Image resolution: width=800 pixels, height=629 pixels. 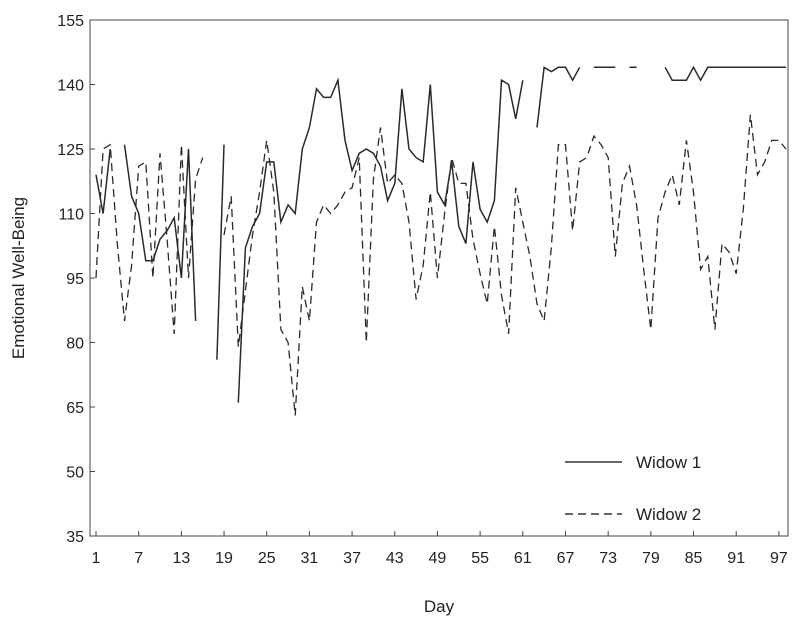 What do you see at coordinates (70, 150) in the screenshot?
I see `y-tick-label: 125` at bounding box center [70, 150].